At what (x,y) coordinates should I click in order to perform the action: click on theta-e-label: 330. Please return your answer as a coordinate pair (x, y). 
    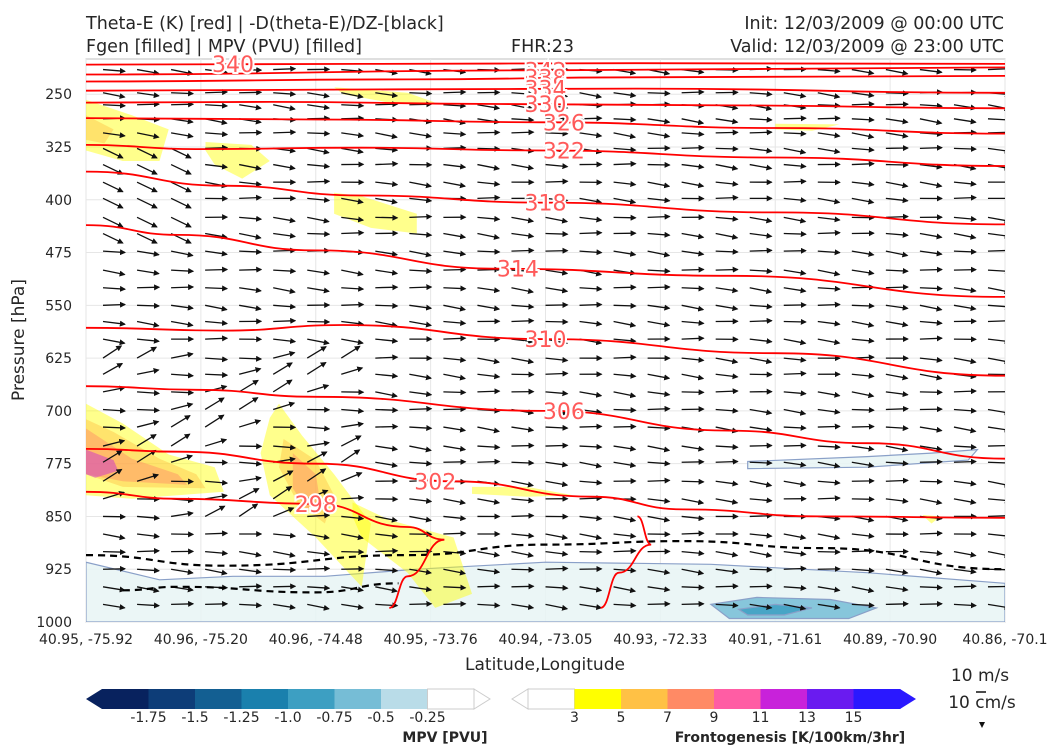
    Looking at the image, I should click on (546, 105).